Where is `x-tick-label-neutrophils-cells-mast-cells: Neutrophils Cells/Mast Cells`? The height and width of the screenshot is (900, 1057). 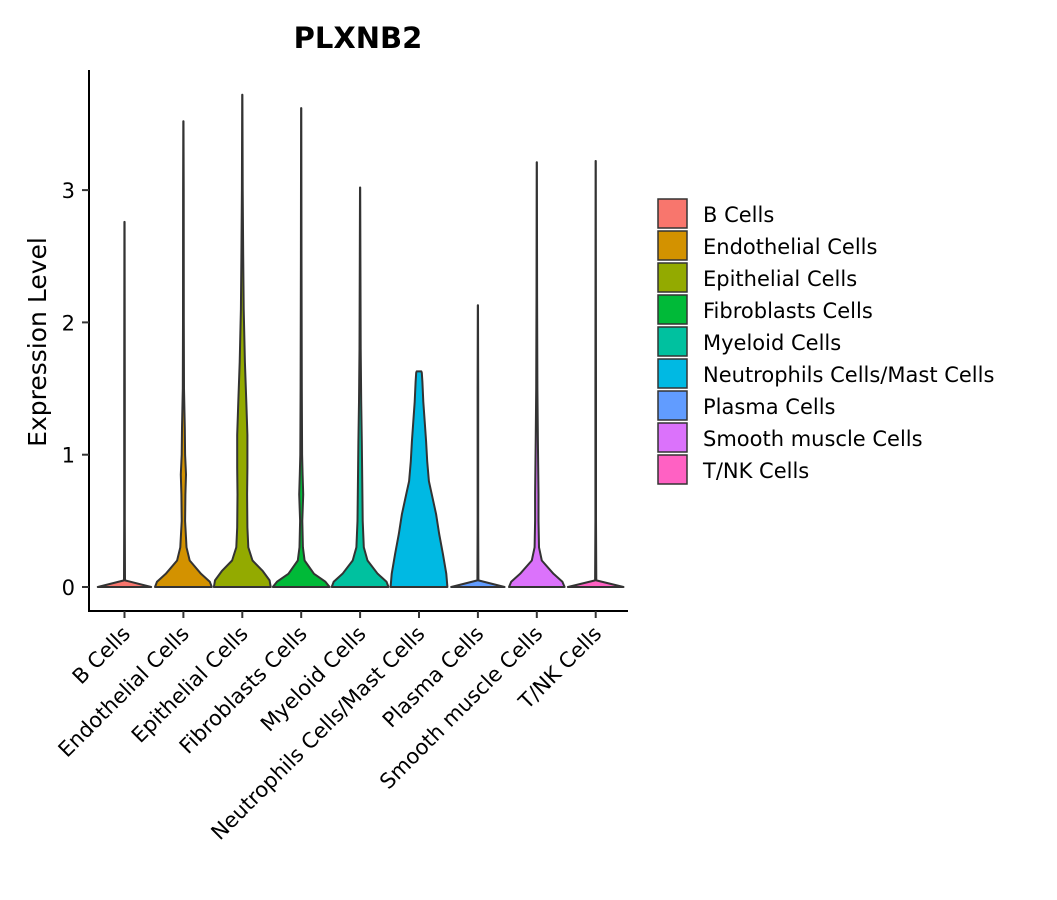
x-tick-label-neutrophils-cells-mast-cells: Neutrophils Cells/Mast Cells is located at coordinates (317, 733).